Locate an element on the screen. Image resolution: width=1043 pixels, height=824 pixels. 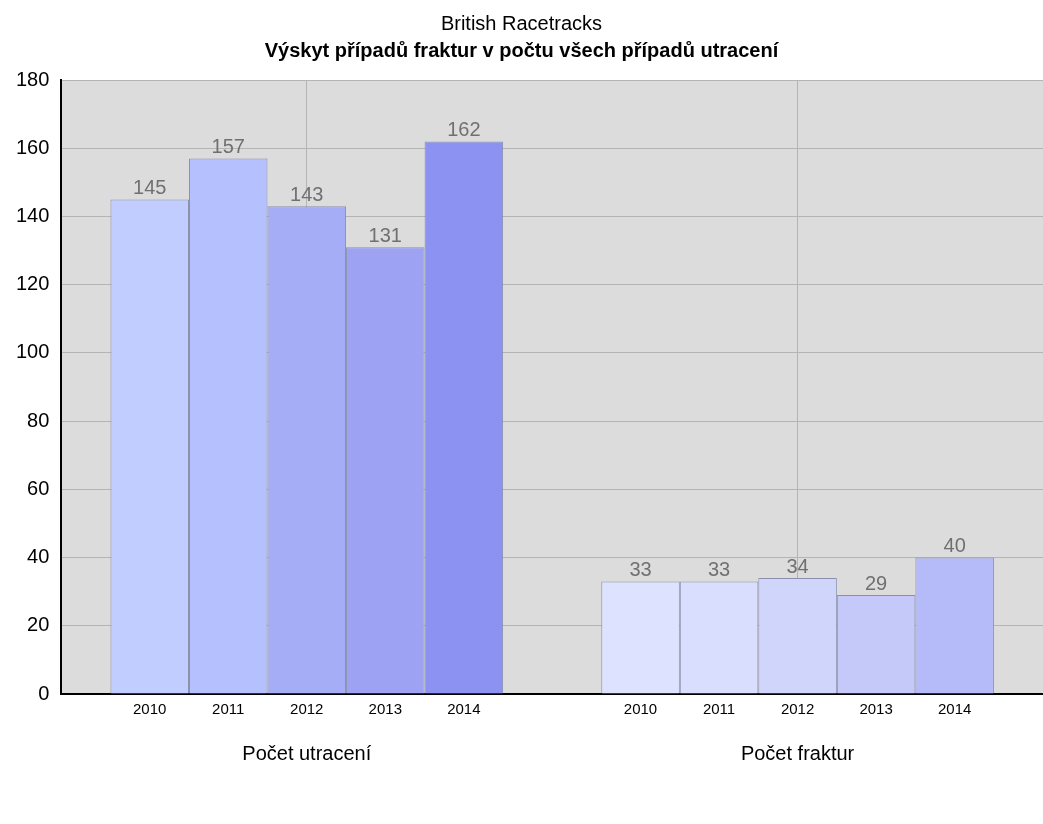
series-label: 2010 is located at coordinates (150, 708).